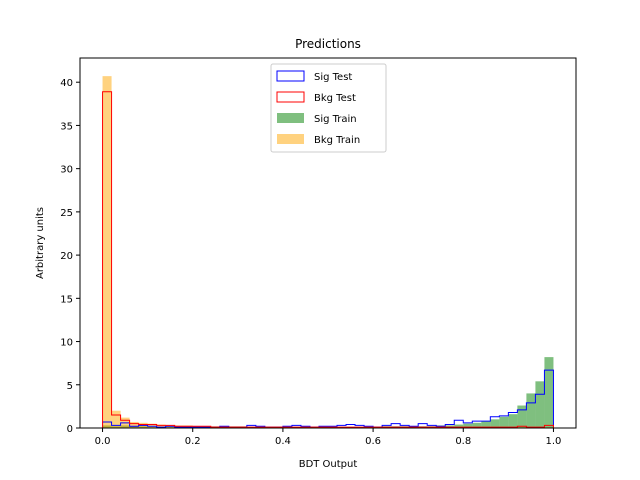 This screenshot has height=480, width=640. I want to click on x-tick-label: 0.4, so click(283, 441).